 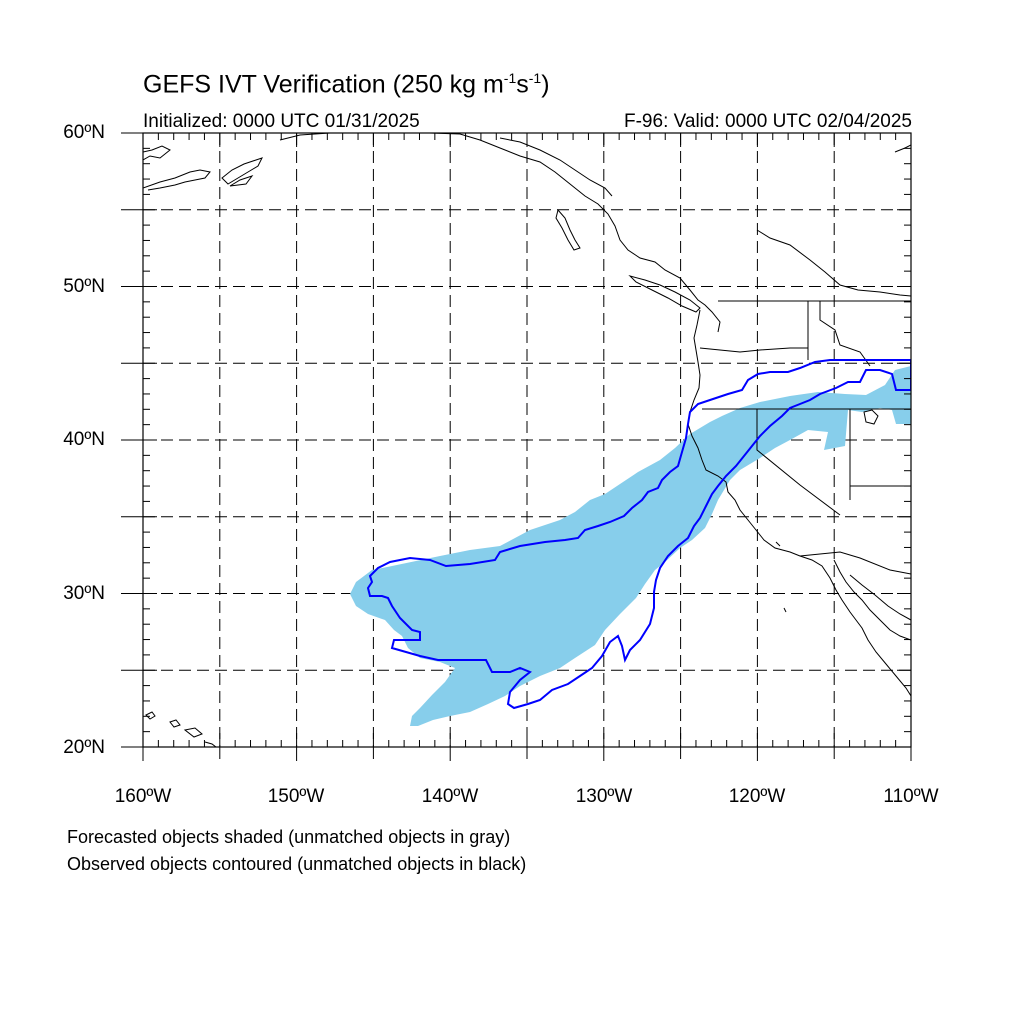 What do you see at coordinates (157, 153) in the screenshot?
I see `coastline-alaska-peninsula` at bounding box center [157, 153].